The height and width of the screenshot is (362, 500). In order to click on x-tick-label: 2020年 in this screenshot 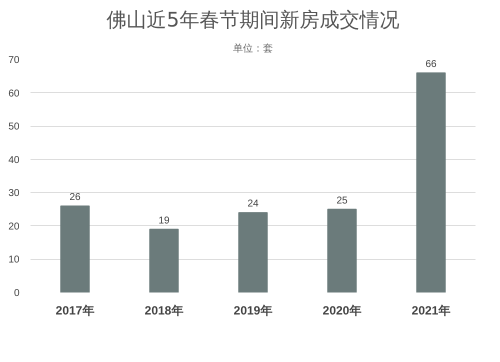, I will do `click(342, 311)`.